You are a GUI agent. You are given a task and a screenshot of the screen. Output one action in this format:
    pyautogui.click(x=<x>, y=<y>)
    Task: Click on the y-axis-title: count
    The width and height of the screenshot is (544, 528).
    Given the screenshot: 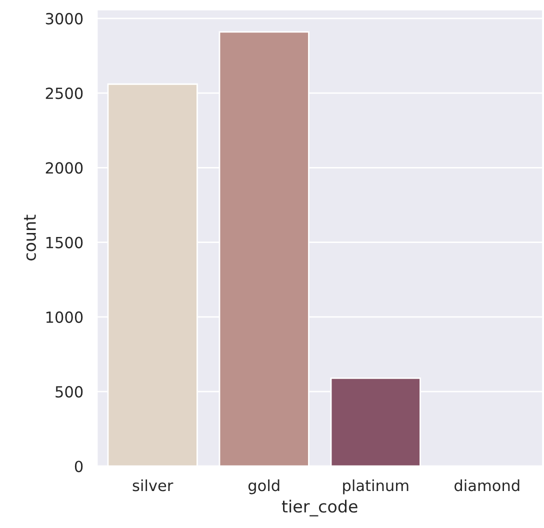 What is the action you would take?
    pyautogui.click(x=30, y=237)
    